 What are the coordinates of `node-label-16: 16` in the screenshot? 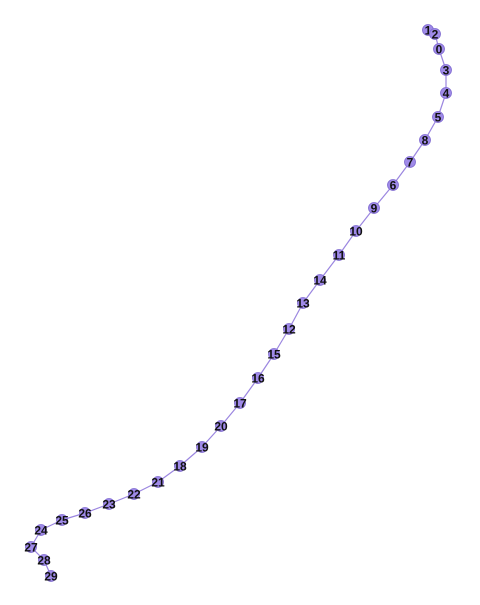 It's located at (258, 379).